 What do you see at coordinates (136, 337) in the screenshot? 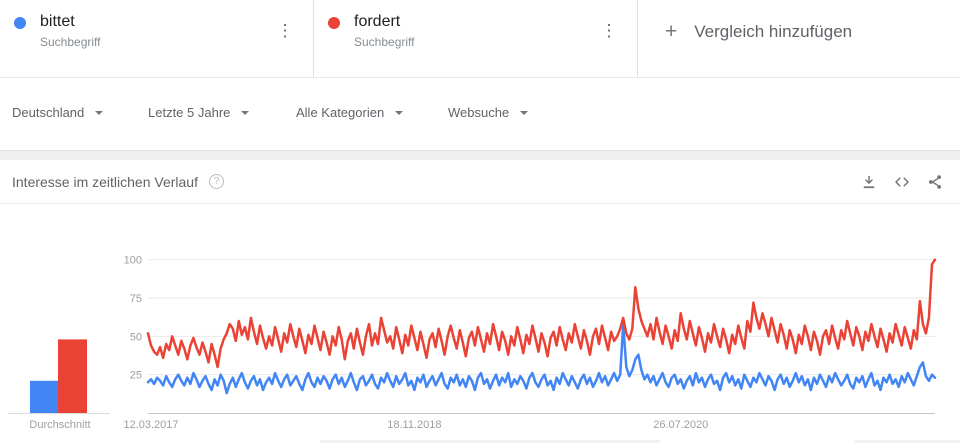
I see `svg-text: 50` at bounding box center [136, 337].